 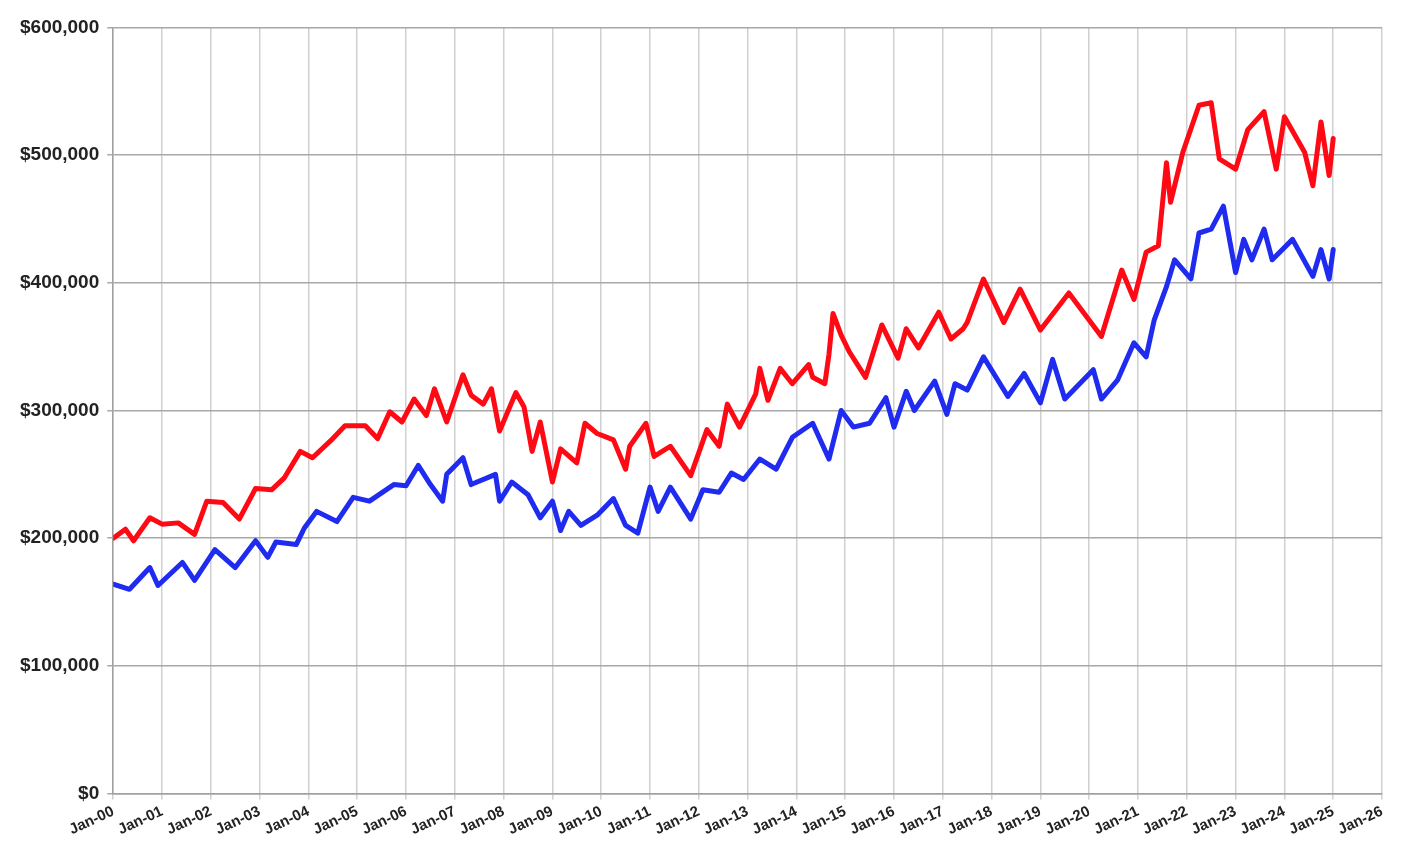 I want to click on y-tick-label: $300,000, so click(x=60, y=409).